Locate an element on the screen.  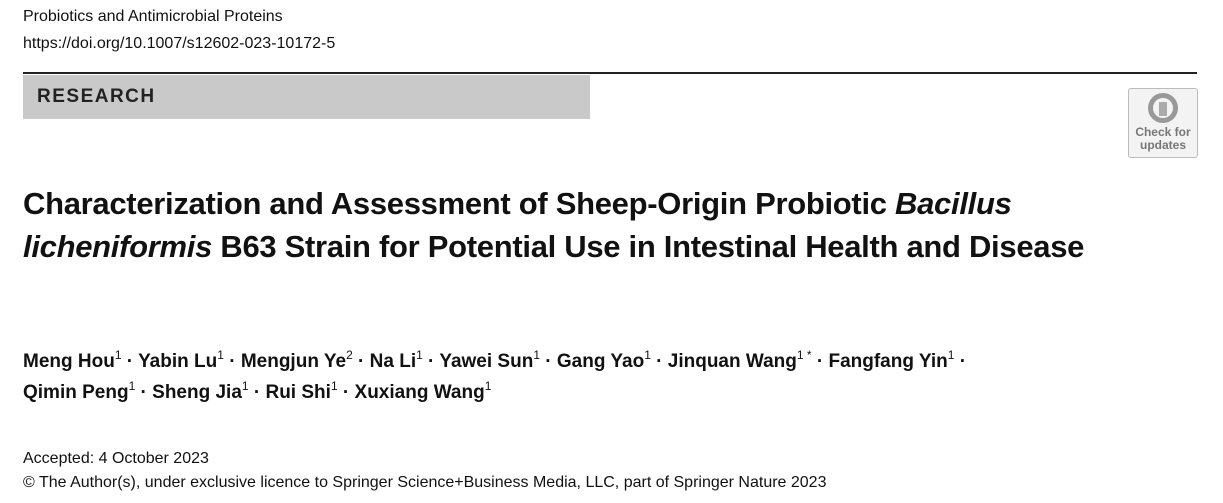
author: Yawei Sun1 is located at coordinates (489, 360).